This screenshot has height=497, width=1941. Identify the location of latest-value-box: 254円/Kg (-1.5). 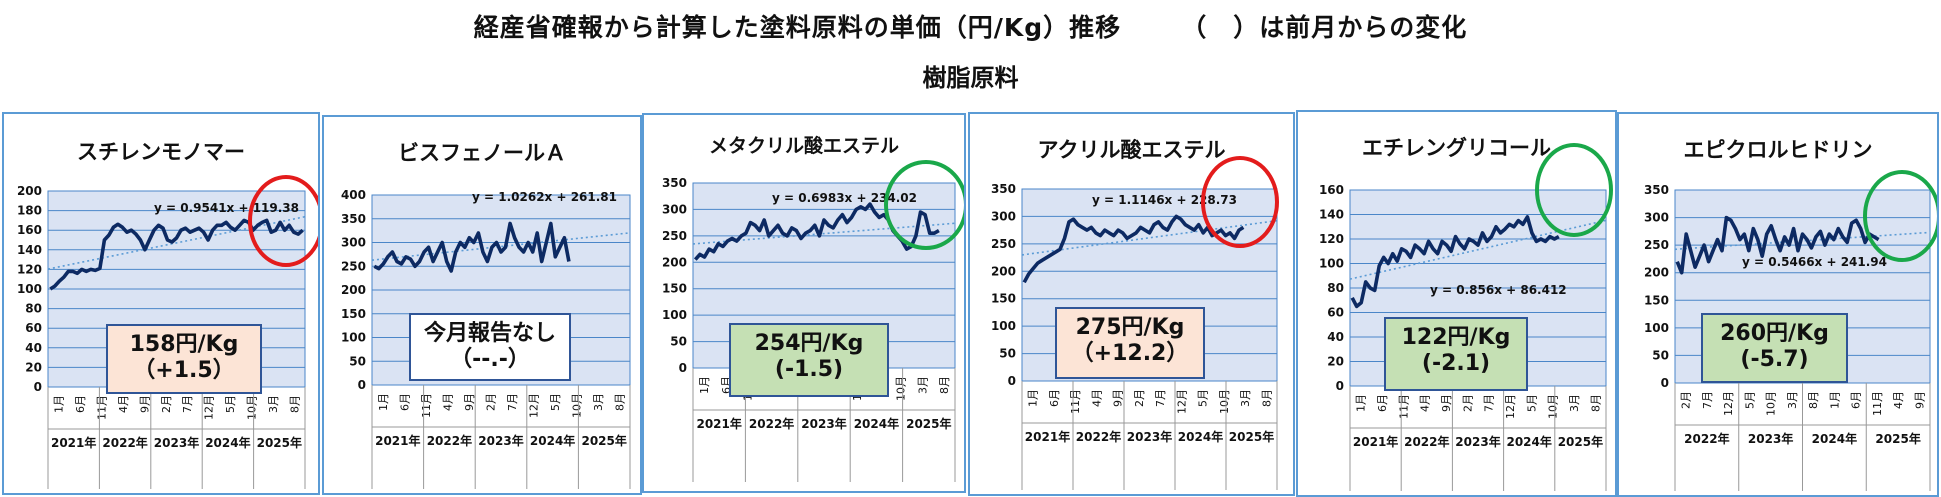
(809, 360).